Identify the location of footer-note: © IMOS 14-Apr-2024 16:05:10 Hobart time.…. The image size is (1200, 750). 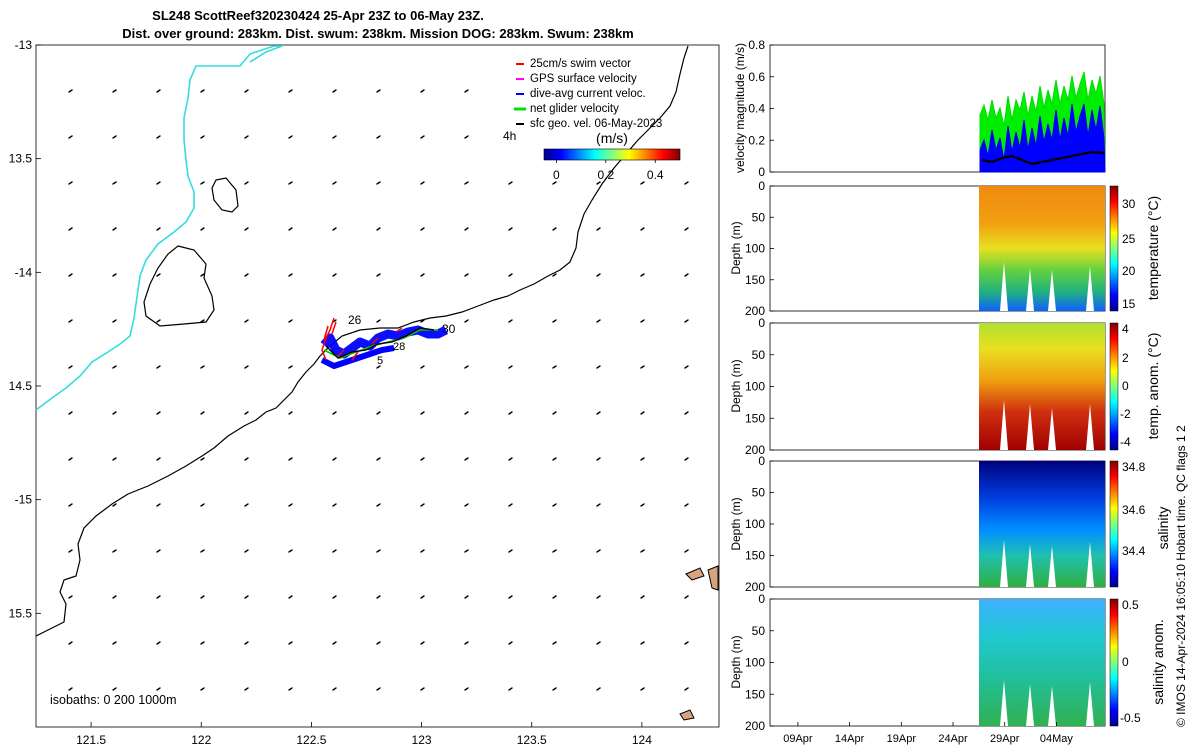
(1181, 576).